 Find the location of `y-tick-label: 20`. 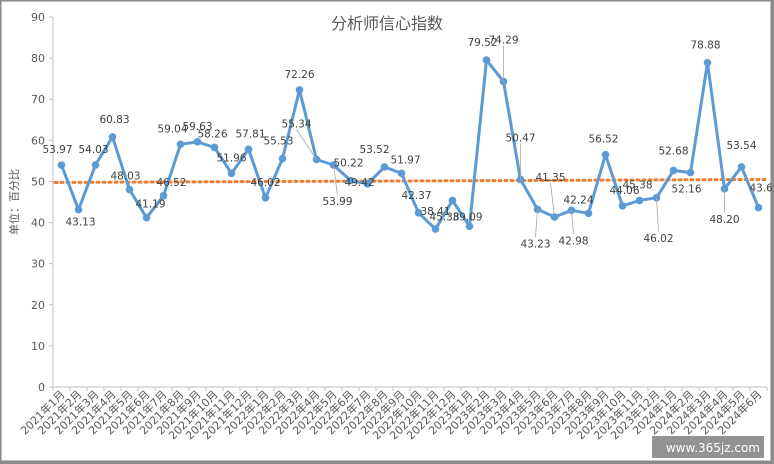

y-tick-label: 20 is located at coordinates (38, 305).